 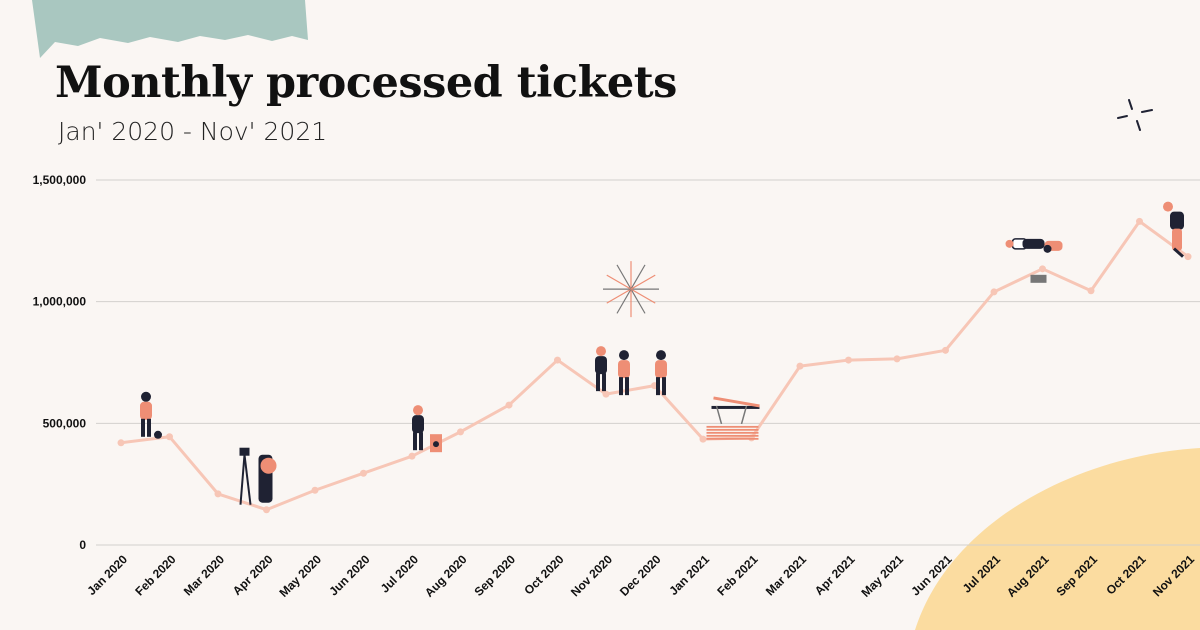 I want to click on x-tick-label: Jan 2021, so click(x=689, y=575).